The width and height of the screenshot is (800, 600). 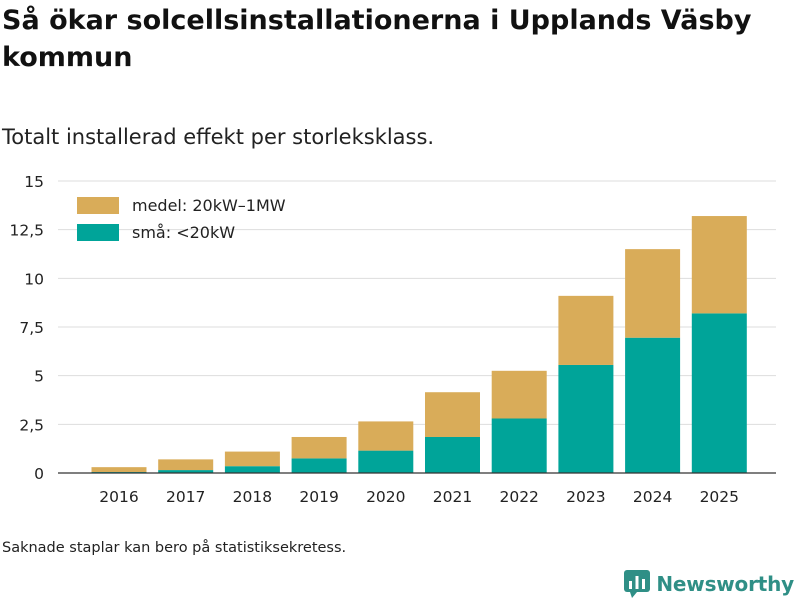 I want to click on bar-chart-icon, so click(x=637, y=584).